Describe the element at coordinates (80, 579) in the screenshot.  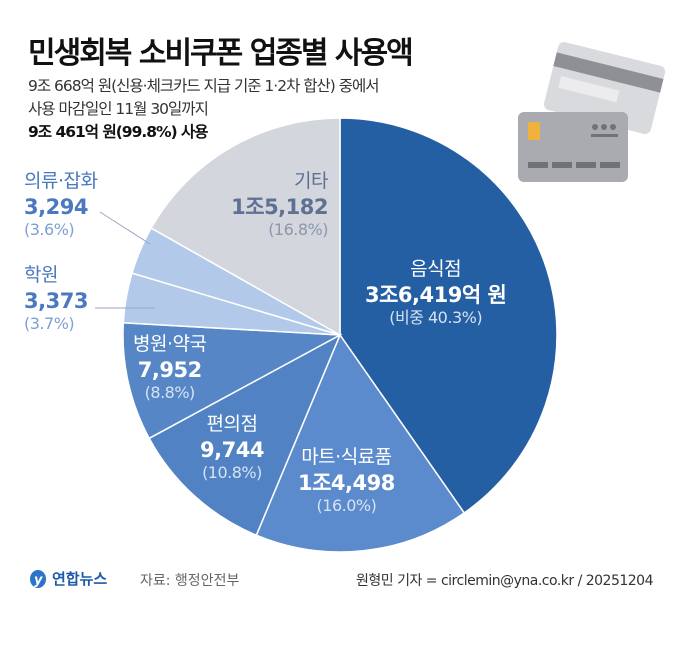
I see `logo-text: 연합뉴스` at that location.